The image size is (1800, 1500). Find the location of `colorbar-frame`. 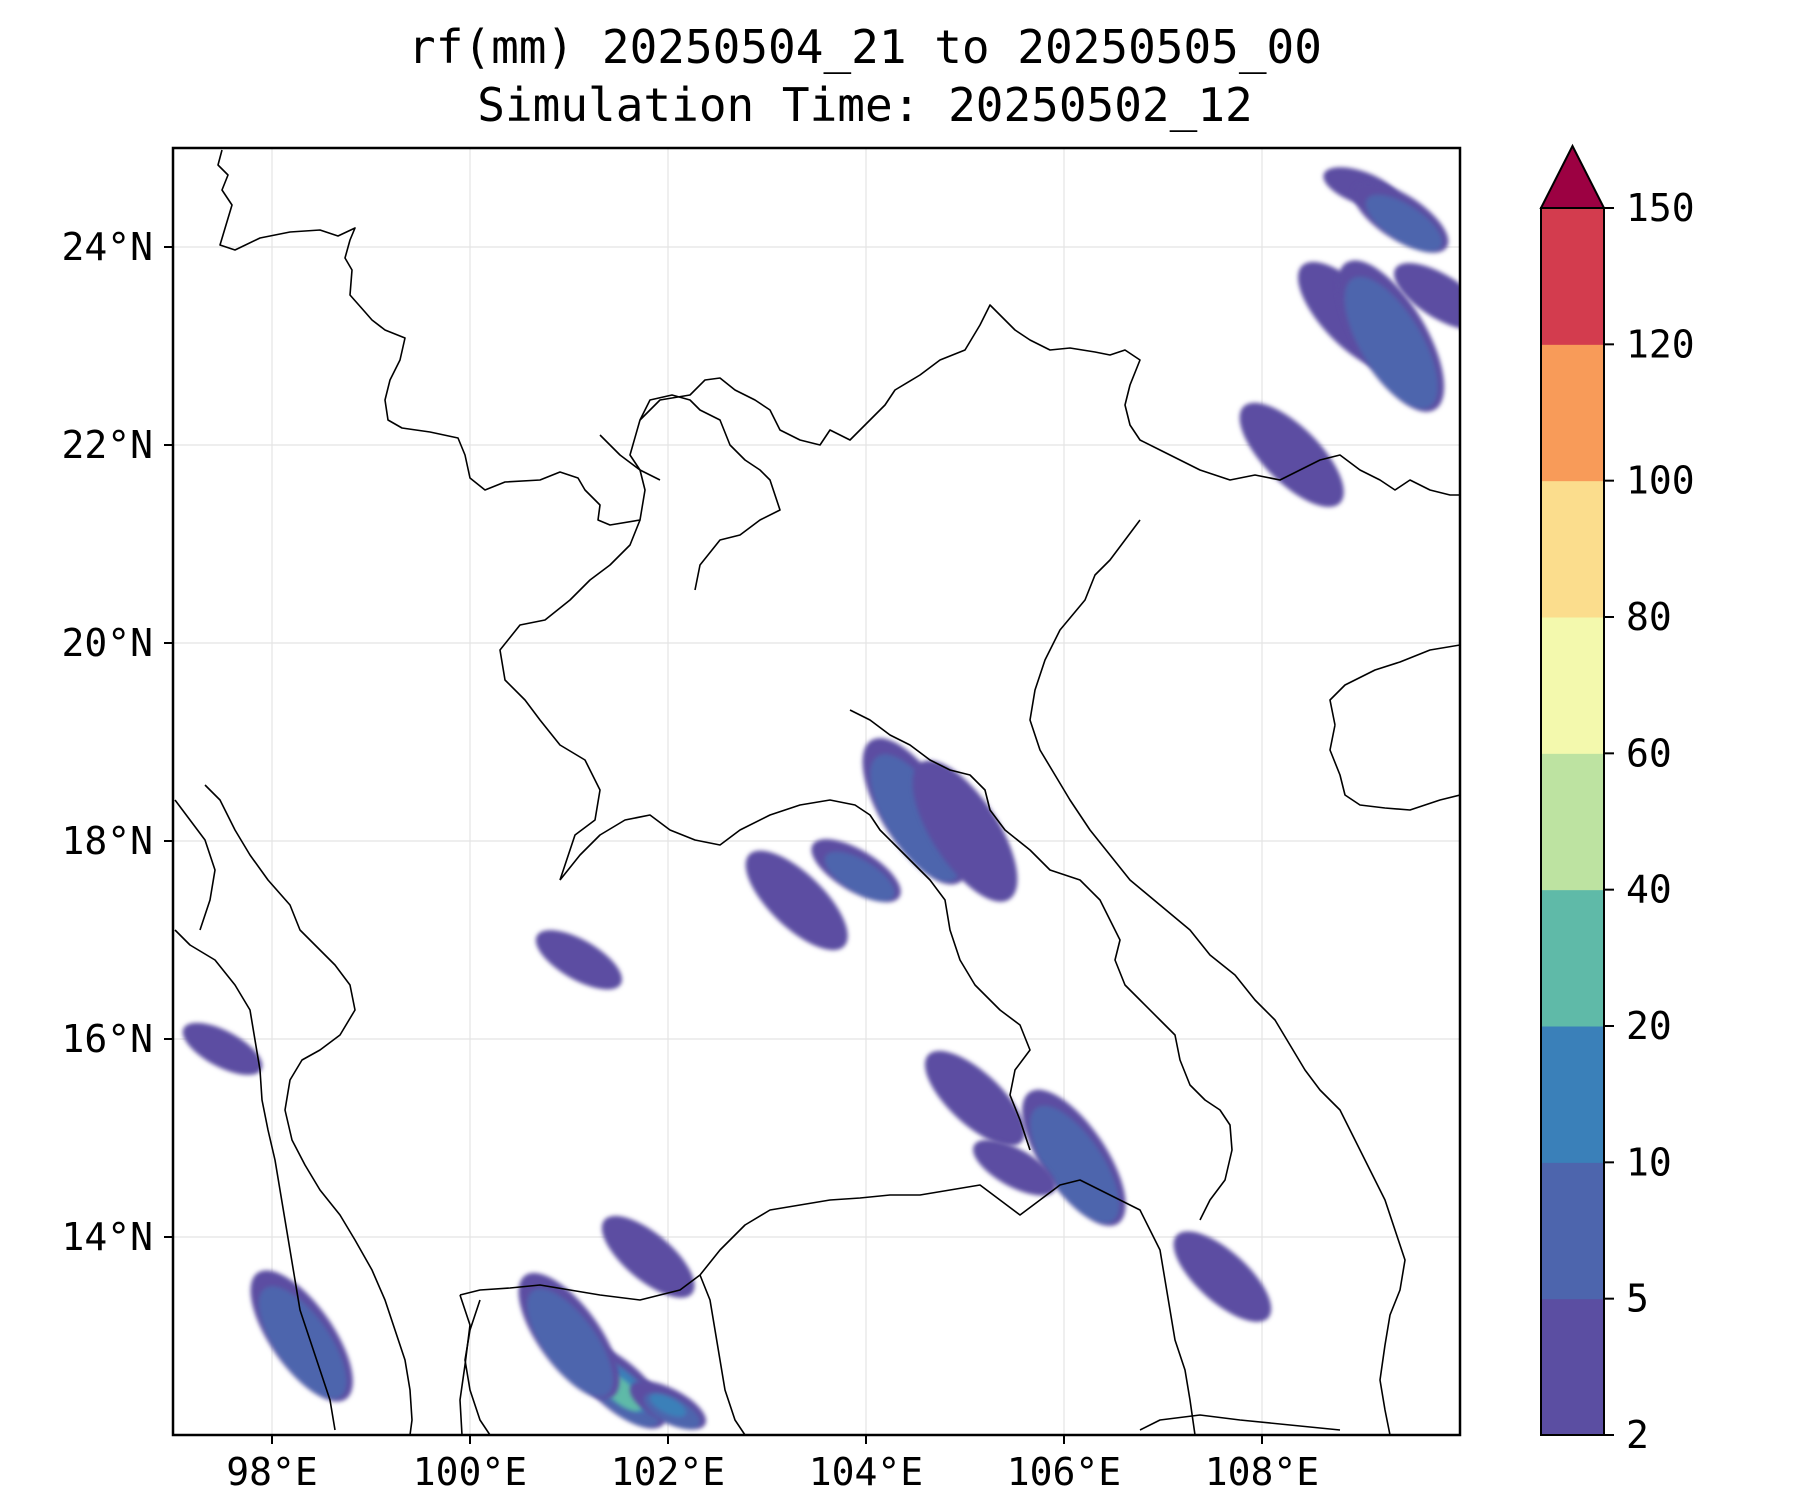

colorbar-frame is located at coordinates (1572, 821).